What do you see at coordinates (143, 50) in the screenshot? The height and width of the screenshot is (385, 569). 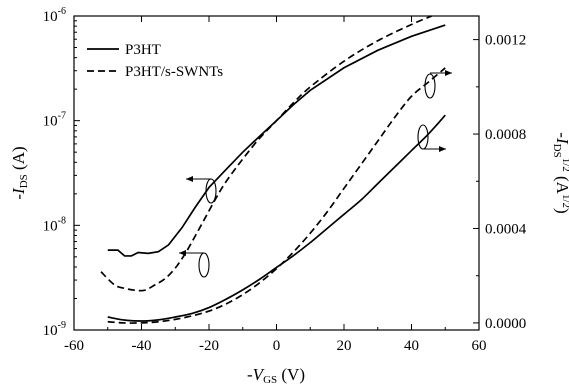 I see `legend-label-p3ht: P3HT` at bounding box center [143, 50].